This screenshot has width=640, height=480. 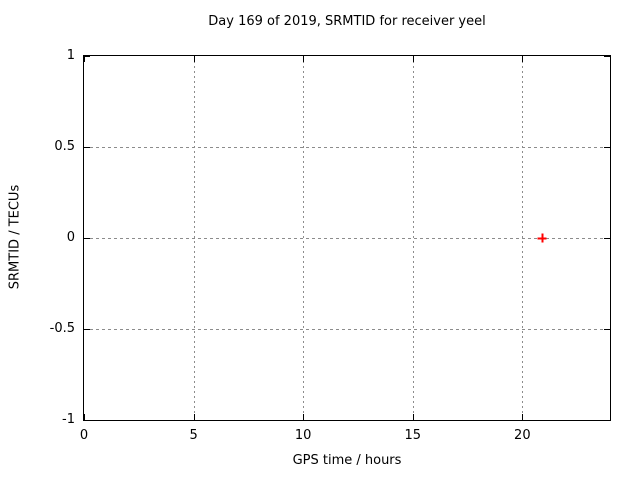 What do you see at coordinates (542, 238) in the screenshot?
I see `data-point-marker` at bounding box center [542, 238].